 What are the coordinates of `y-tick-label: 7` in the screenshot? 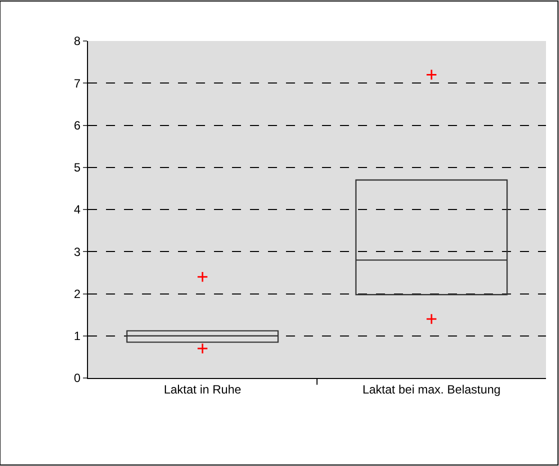 It's located at (77, 83).